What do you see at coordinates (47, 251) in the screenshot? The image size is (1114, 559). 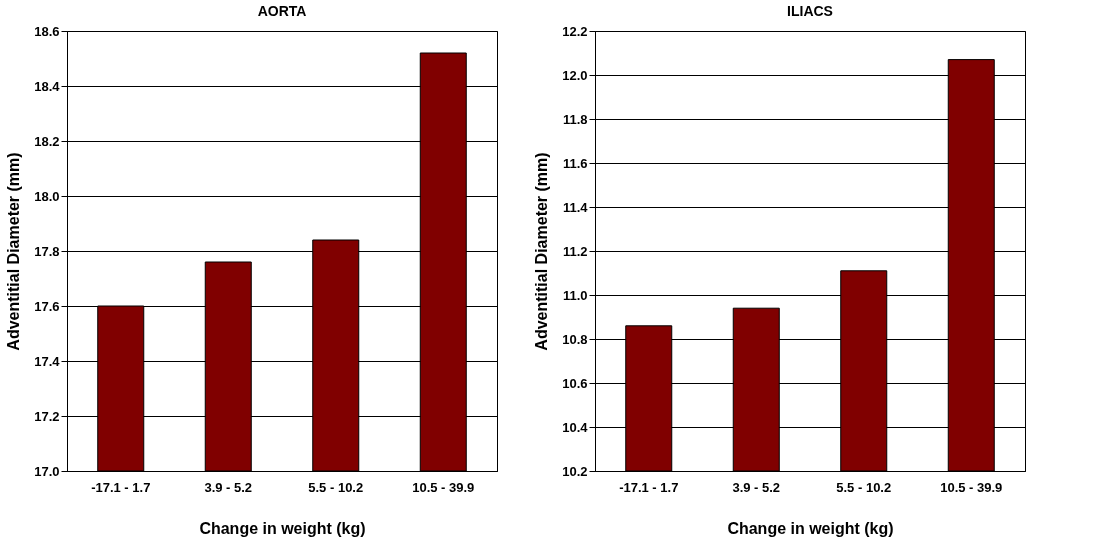 I see `y-tick-label: 17.8` at bounding box center [47, 251].